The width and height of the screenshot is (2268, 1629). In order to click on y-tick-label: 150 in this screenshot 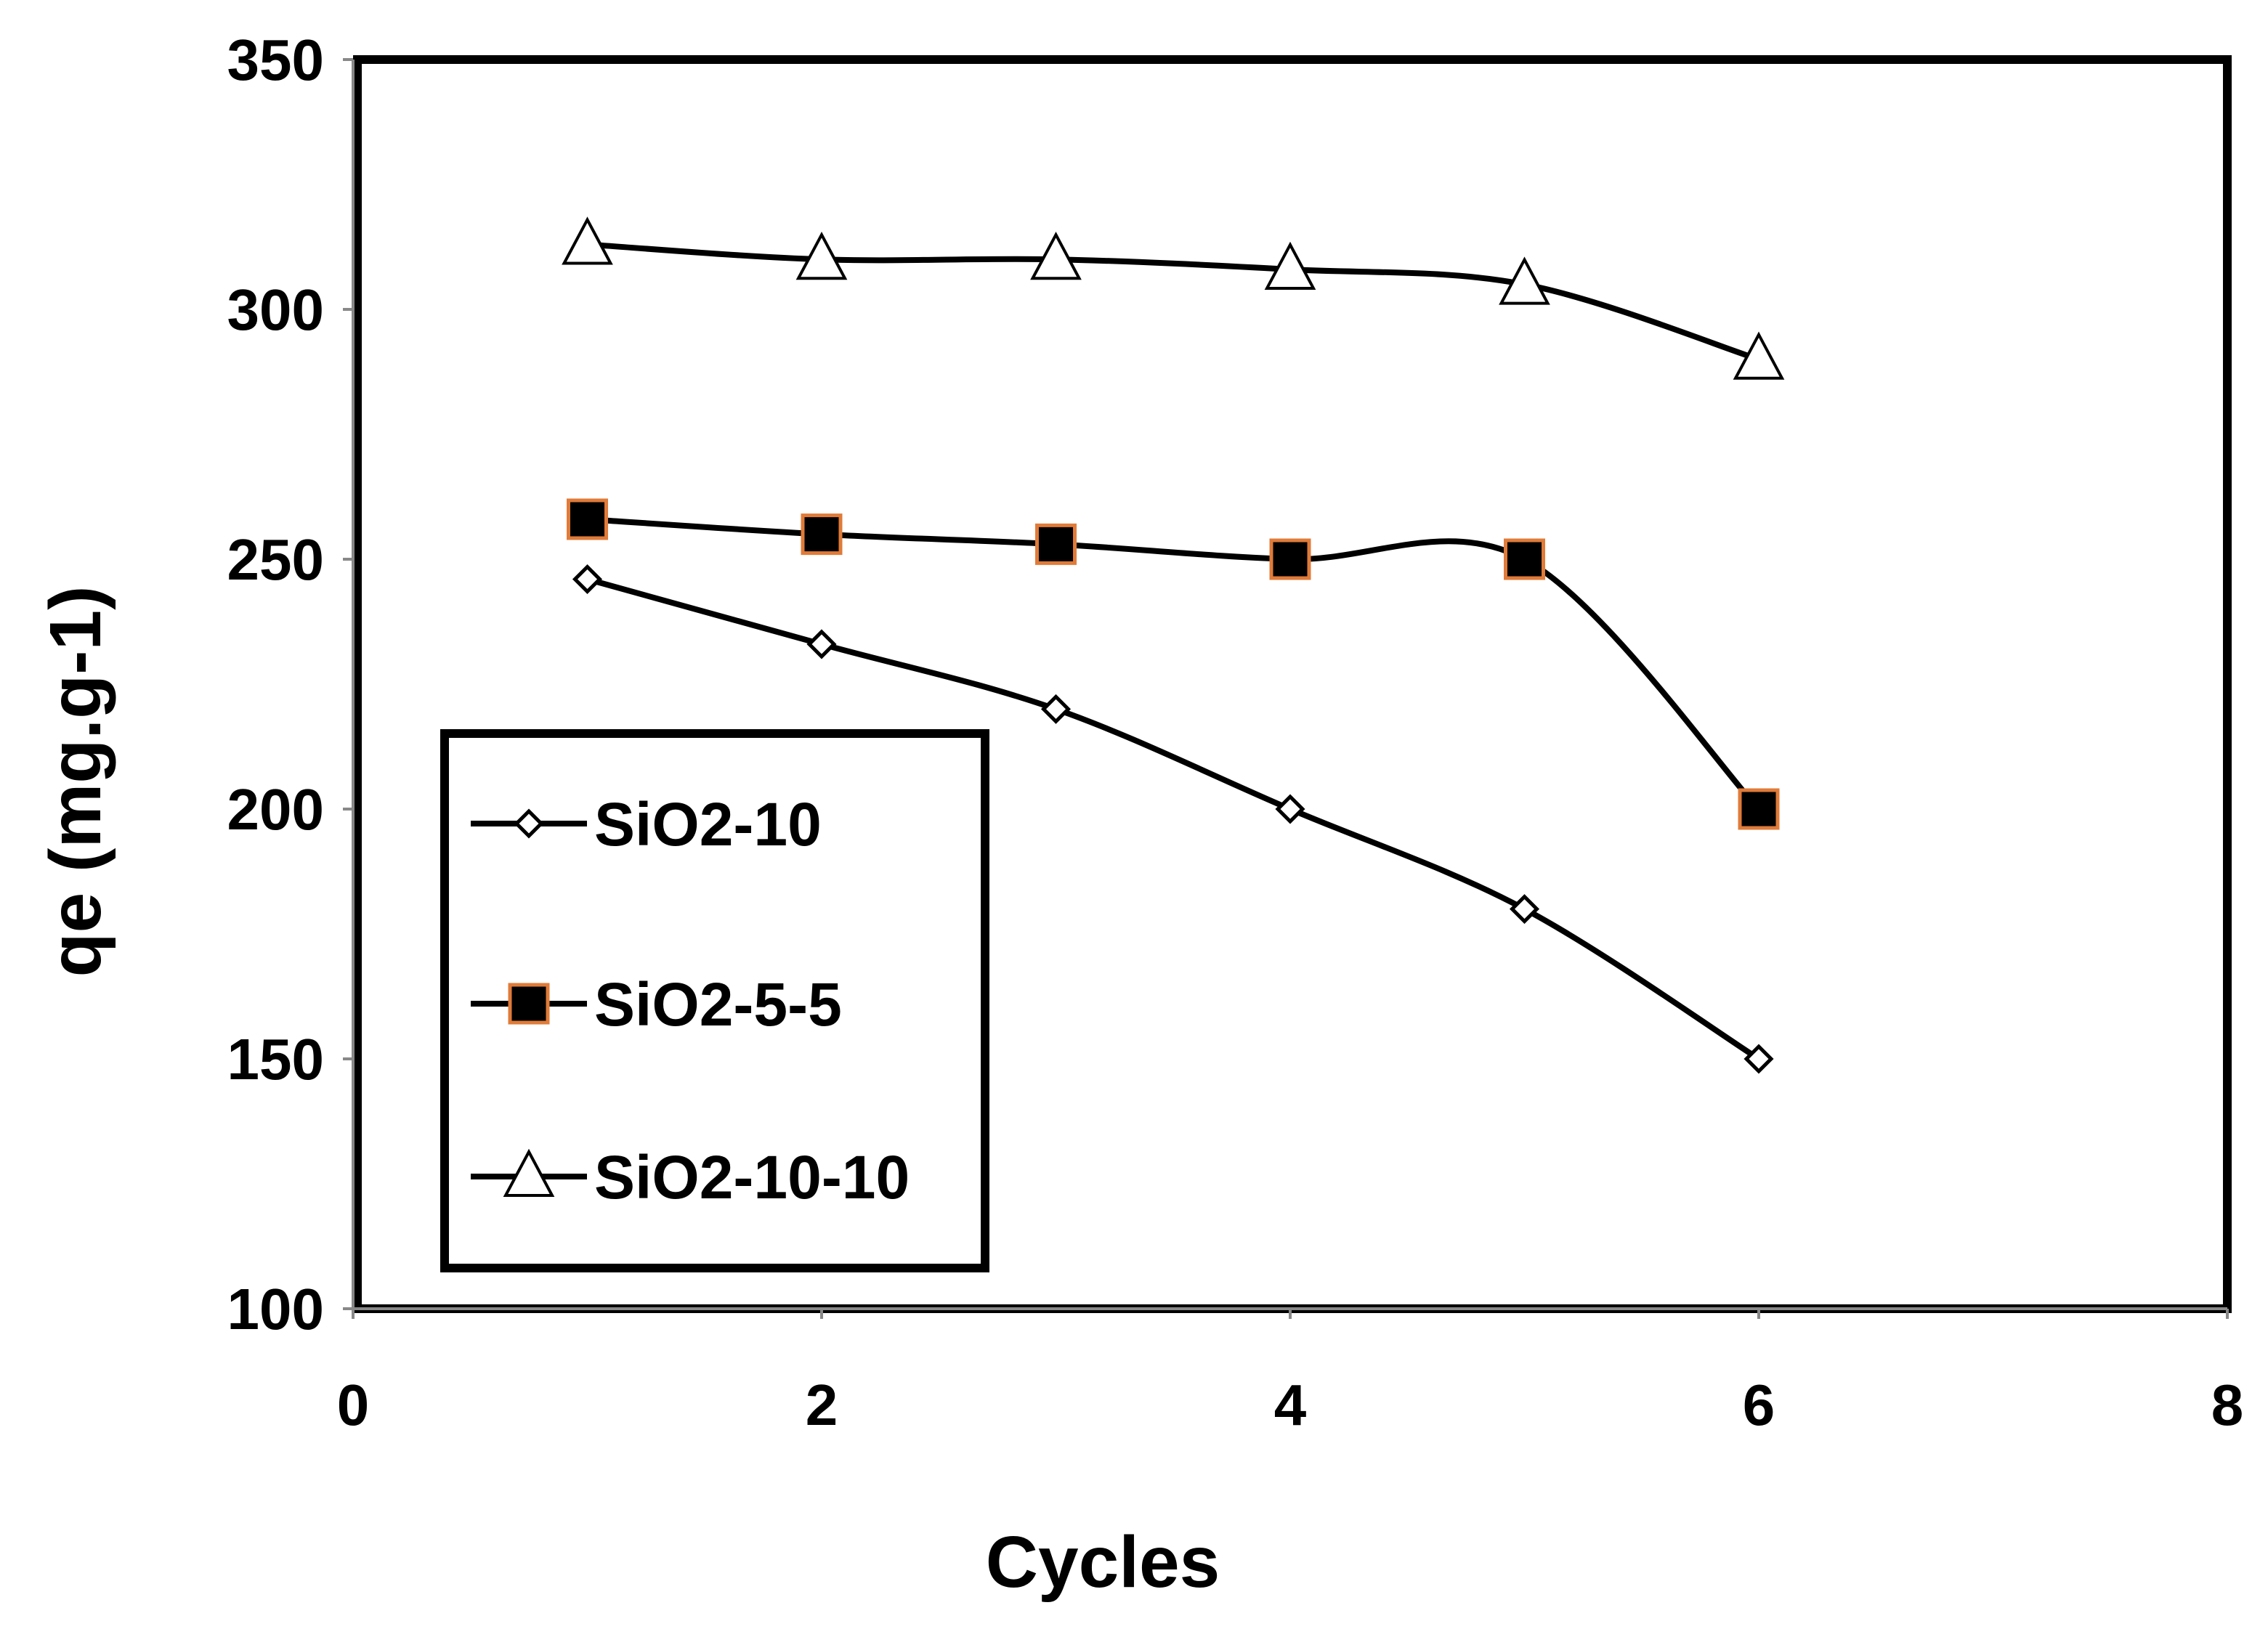, I will do `click(275, 1059)`.